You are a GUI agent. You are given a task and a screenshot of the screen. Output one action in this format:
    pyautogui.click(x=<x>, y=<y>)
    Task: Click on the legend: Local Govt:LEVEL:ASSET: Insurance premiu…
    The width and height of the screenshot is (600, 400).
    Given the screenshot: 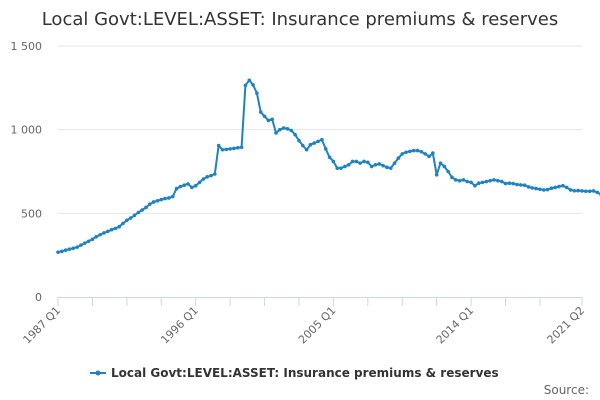 What is the action you would take?
    pyautogui.click(x=294, y=373)
    